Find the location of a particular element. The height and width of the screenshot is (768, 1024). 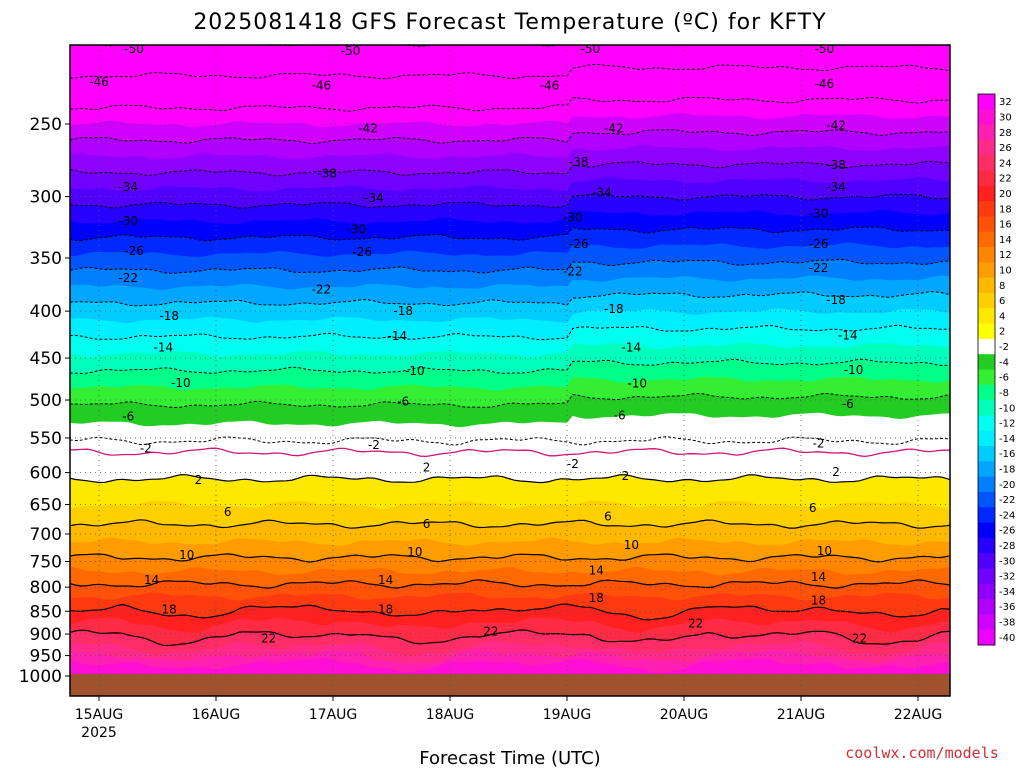

colorbar-label: -36 is located at coordinates (1007, 607).